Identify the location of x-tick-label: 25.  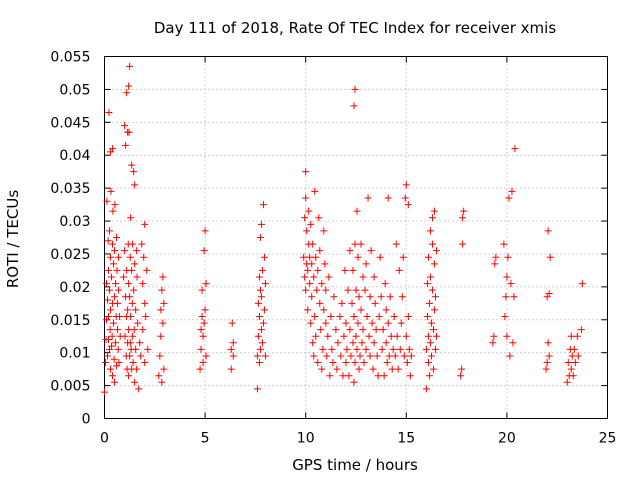
(608, 439).